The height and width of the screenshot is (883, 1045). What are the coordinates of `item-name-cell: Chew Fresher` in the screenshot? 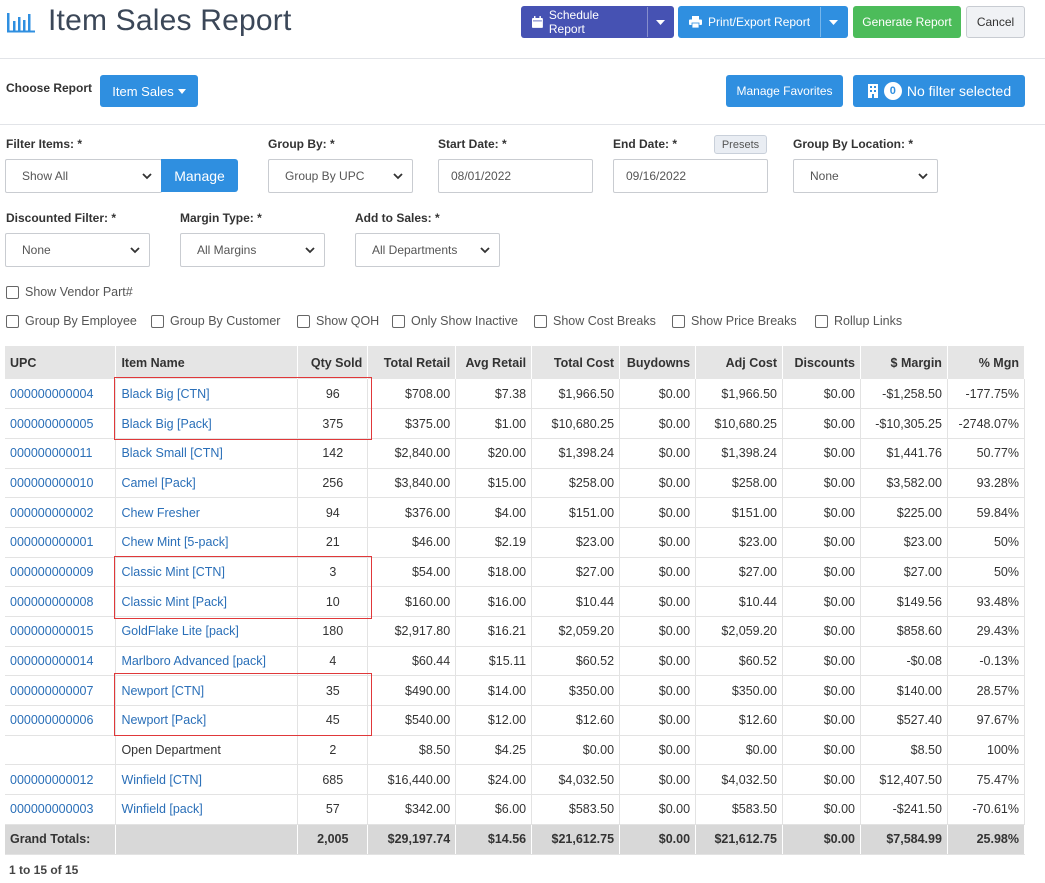 It's located at (207, 512).